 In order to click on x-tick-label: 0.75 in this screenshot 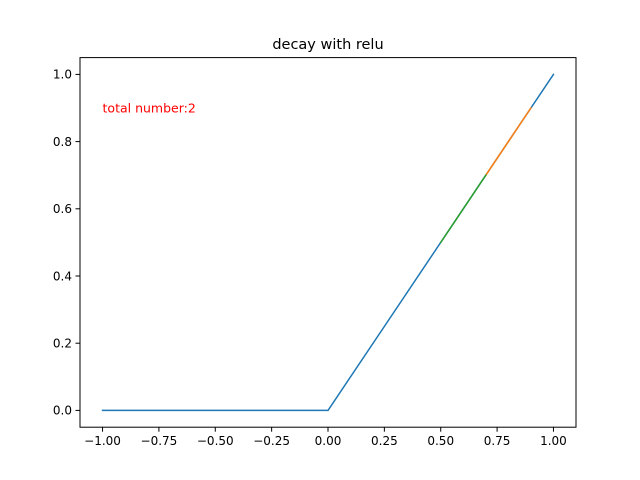, I will do `click(497, 441)`.